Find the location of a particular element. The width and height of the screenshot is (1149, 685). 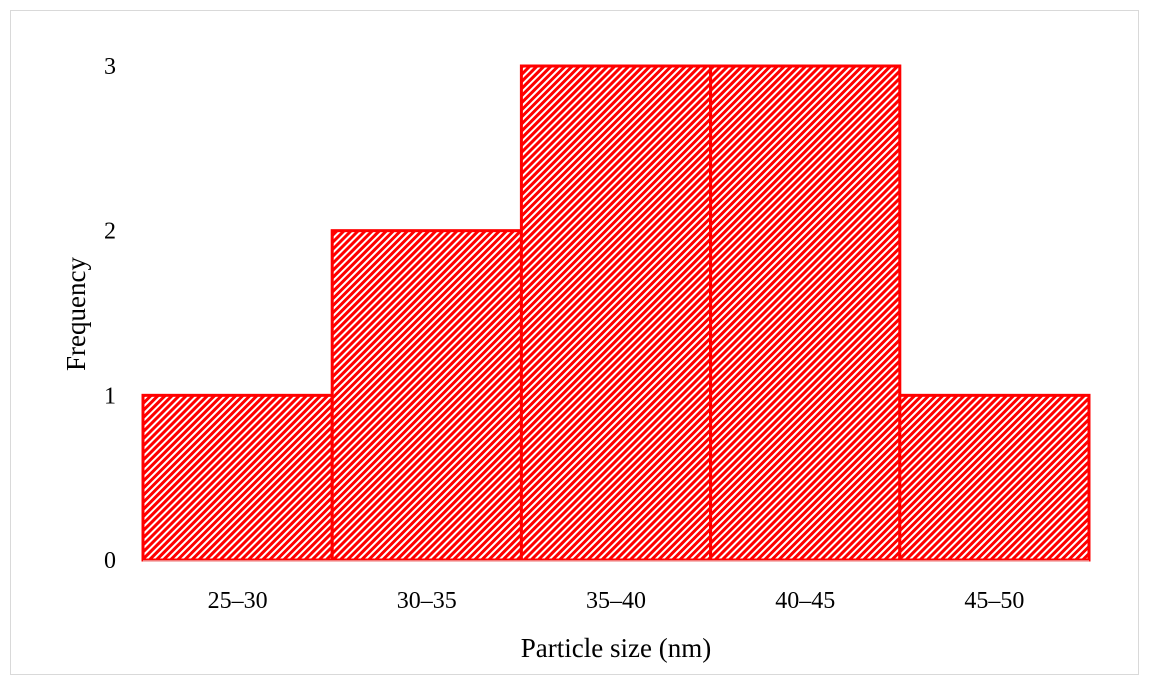

y-tick-label: 0 is located at coordinates (110, 561).